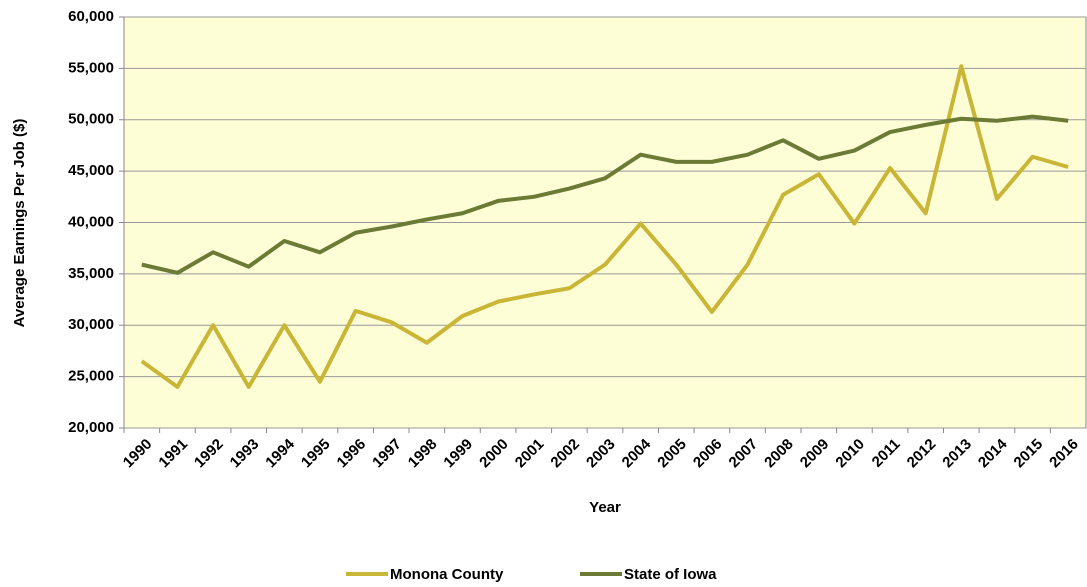  Describe the element at coordinates (19, 223) in the screenshot. I see `y-axis-label: Average Earnings Per Job ($)` at that location.